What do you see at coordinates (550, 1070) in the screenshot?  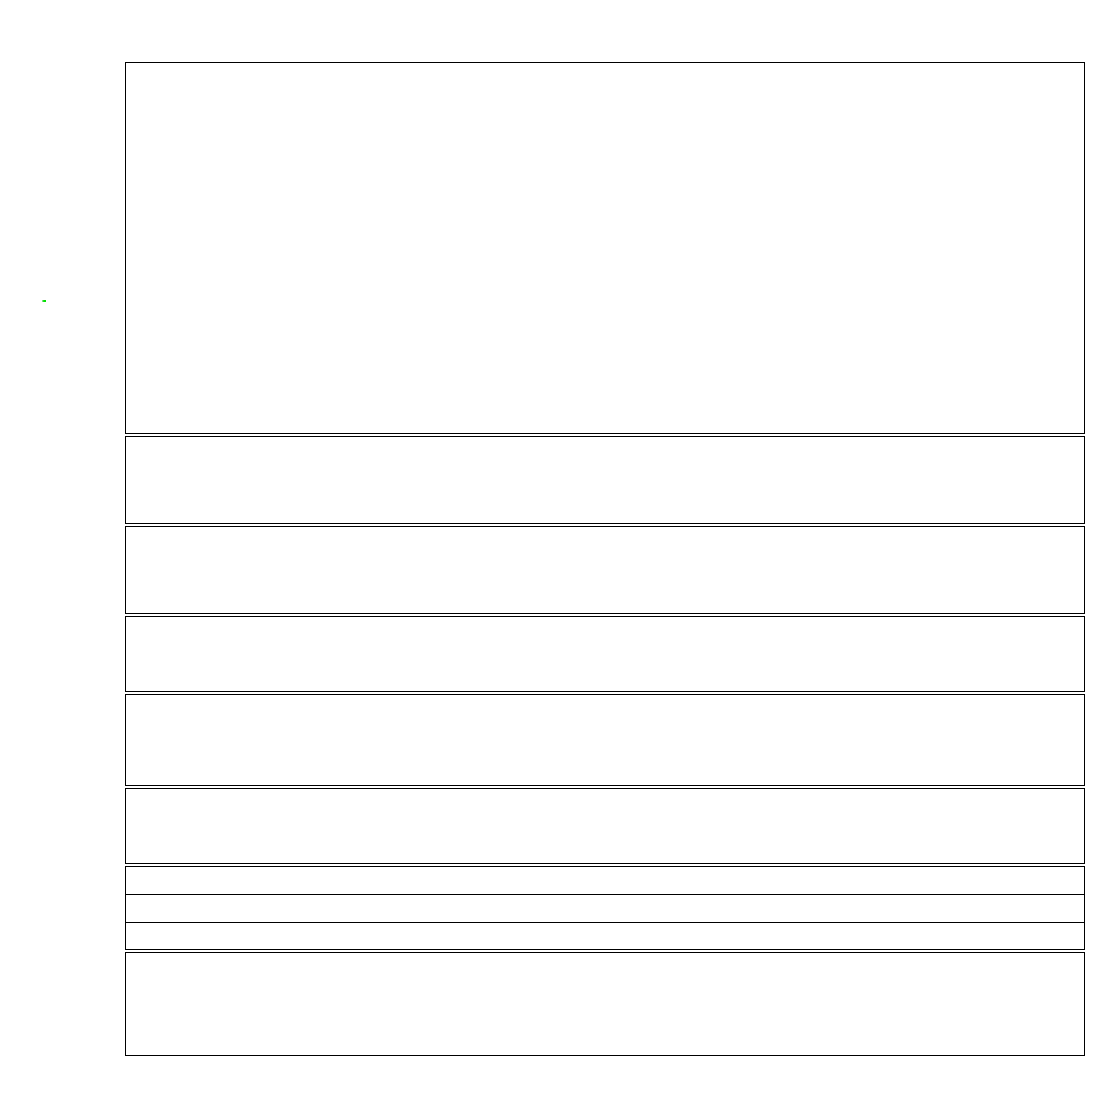 I see `bottom-date-axis` at bounding box center [550, 1070].